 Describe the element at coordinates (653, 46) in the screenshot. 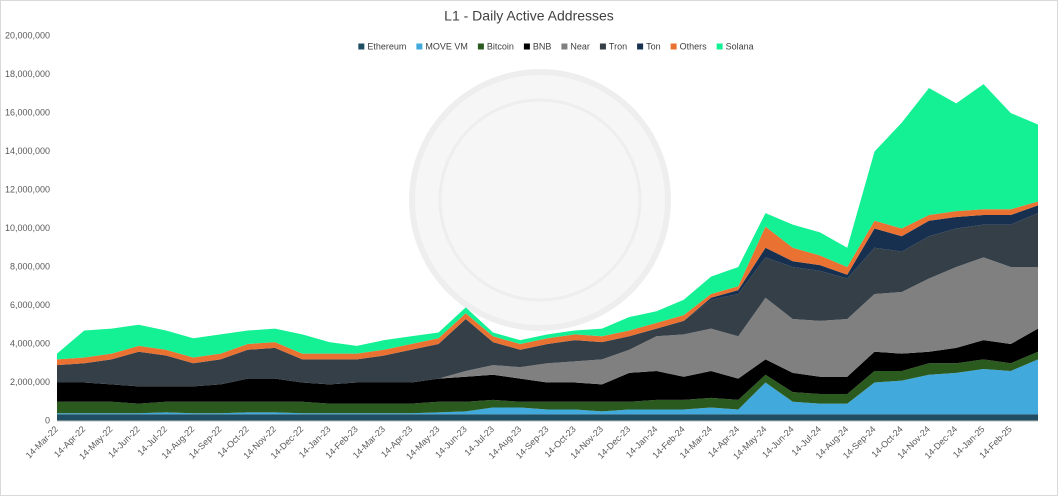

I see `legend-label: Ton` at that location.